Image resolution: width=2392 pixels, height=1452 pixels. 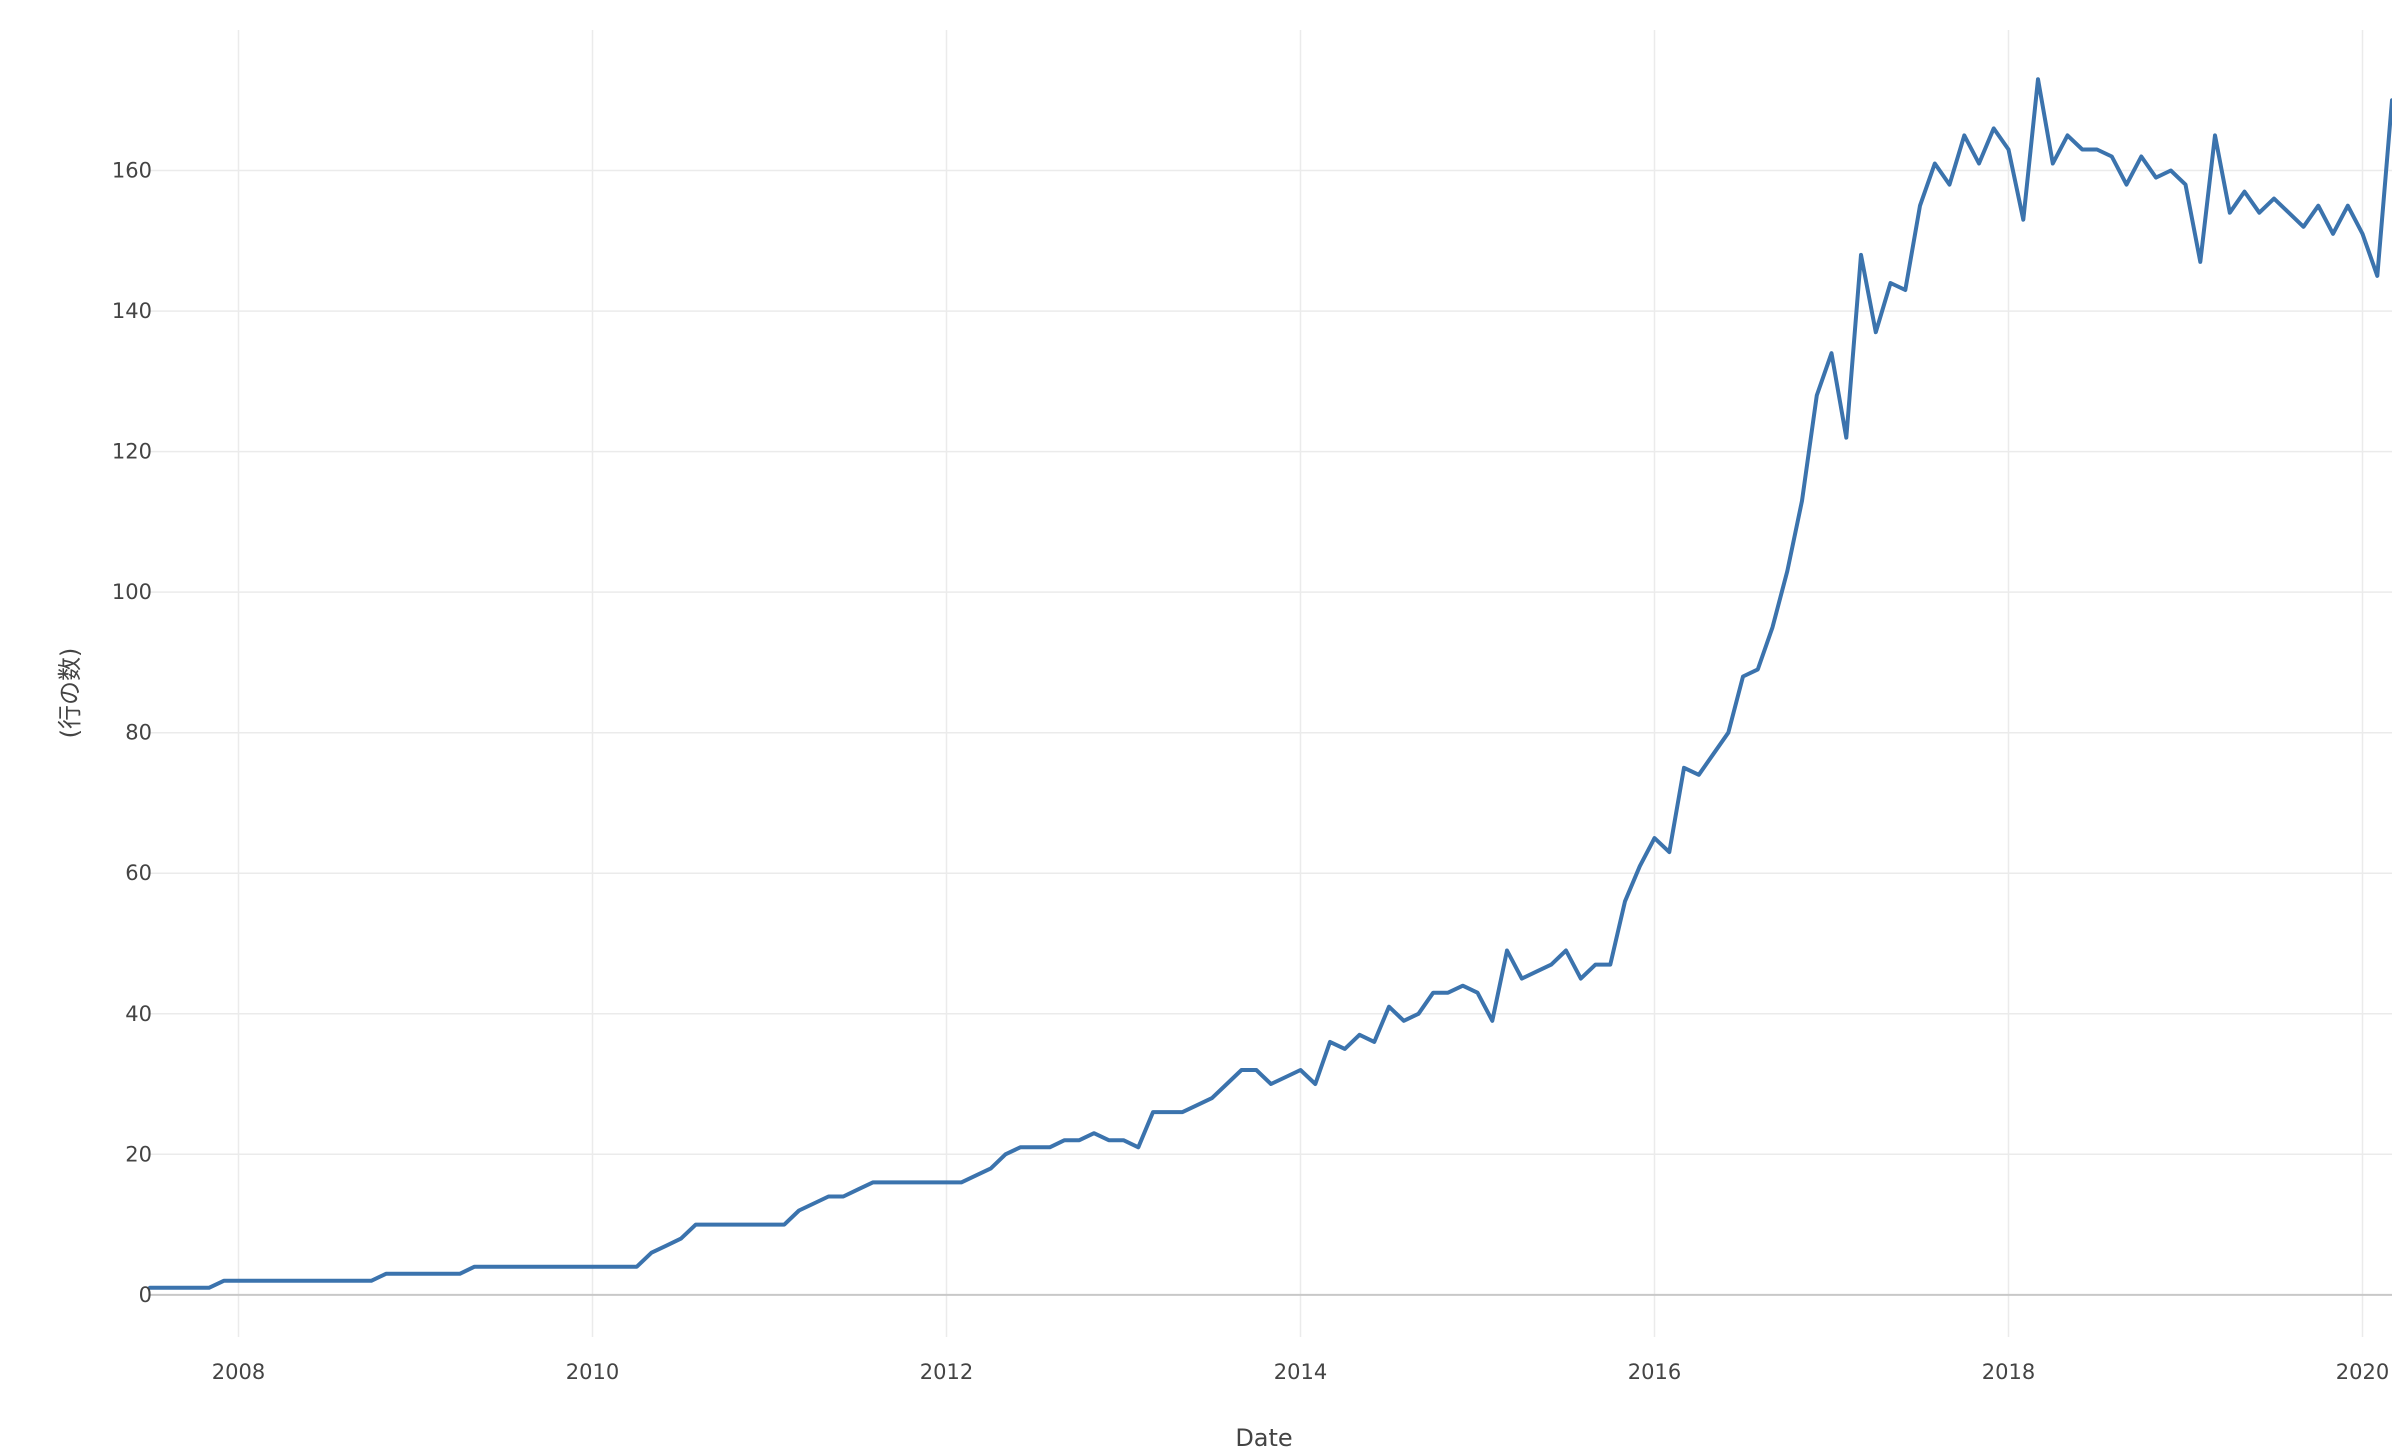 I want to click on x-tick-label: 2012, so click(x=946, y=1372).